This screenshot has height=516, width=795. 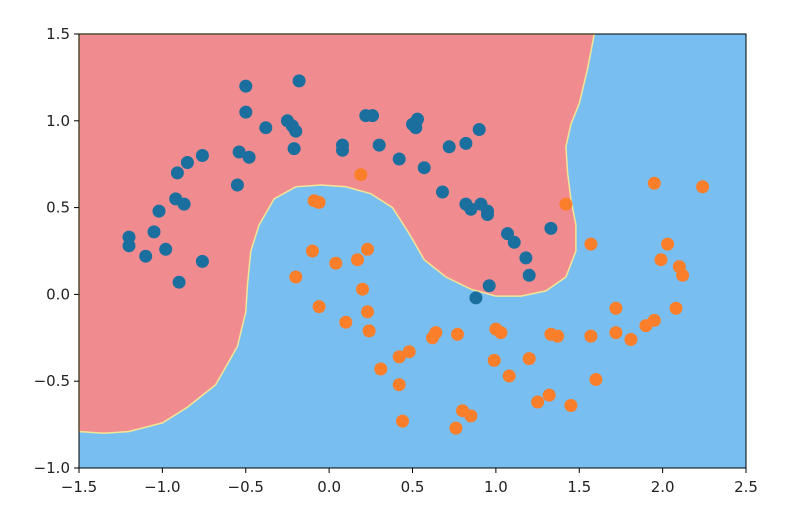 What do you see at coordinates (413, 487) in the screenshot?
I see `x-tick-label: 0.5` at bounding box center [413, 487].